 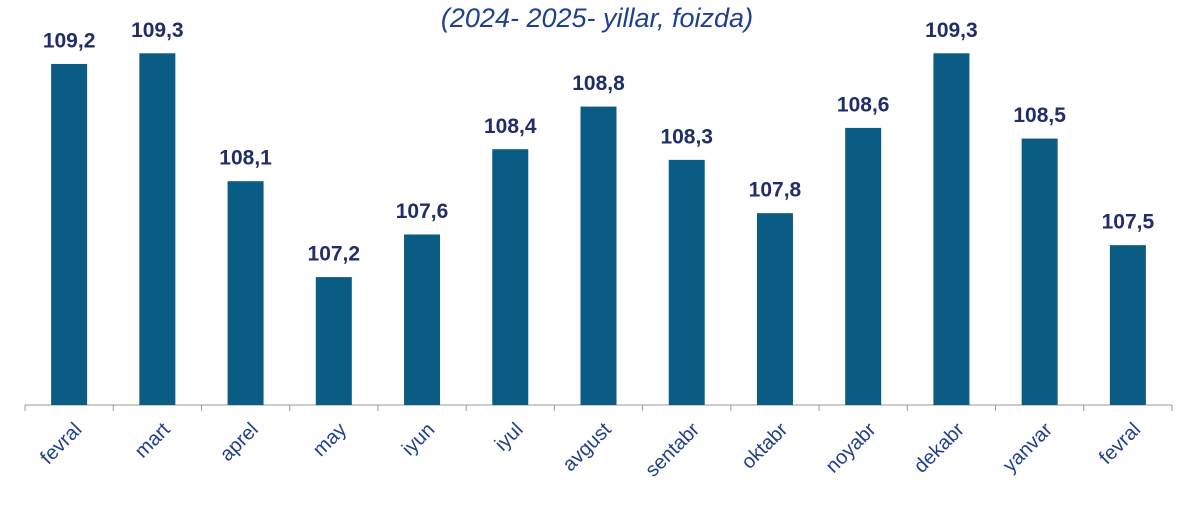 I want to click on value-label: 108,1, so click(x=245, y=158).